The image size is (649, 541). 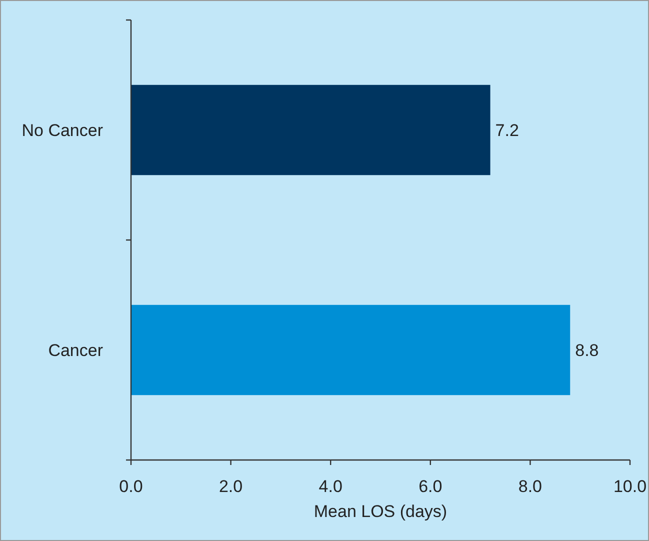 I want to click on data-label: 8.8, so click(x=587, y=350).